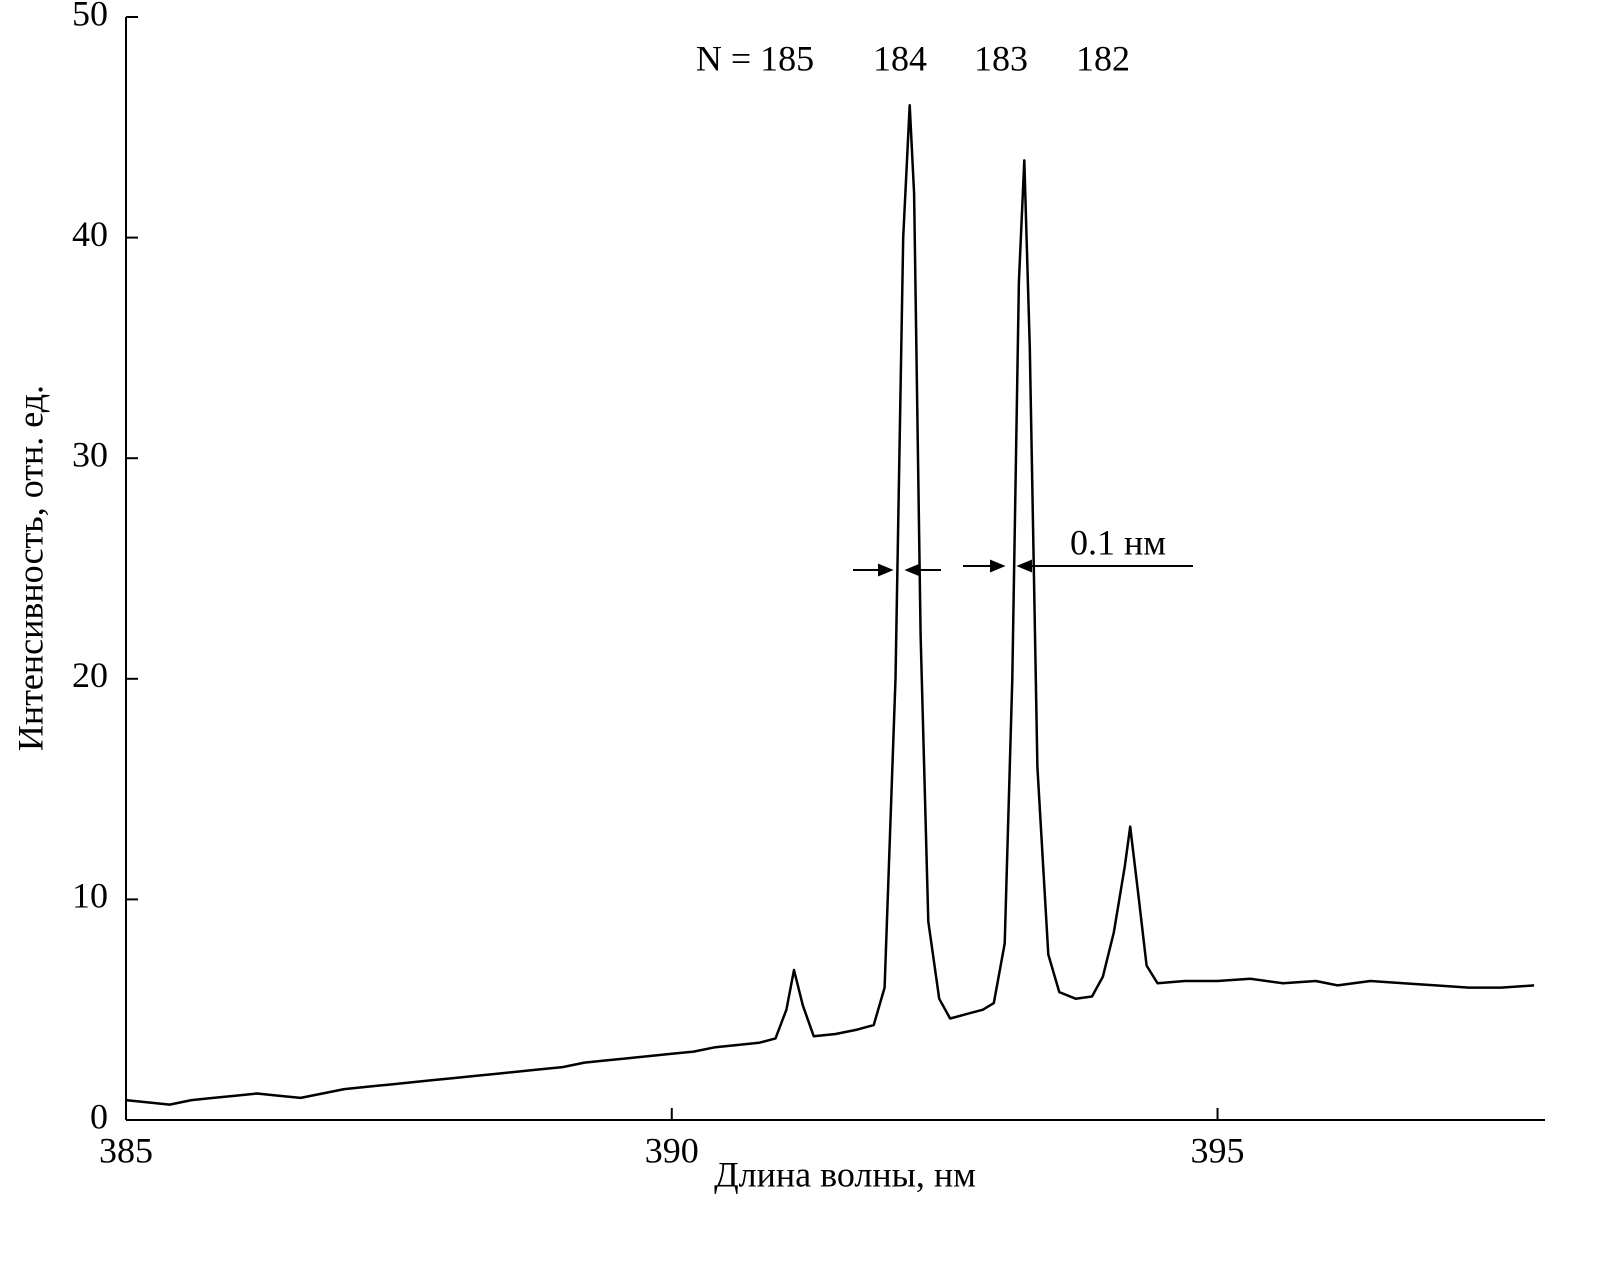  Describe the element at coordinates (845, 1174) in the screenshot. I see `x-axis-label: Длина волны, нм` at that location.